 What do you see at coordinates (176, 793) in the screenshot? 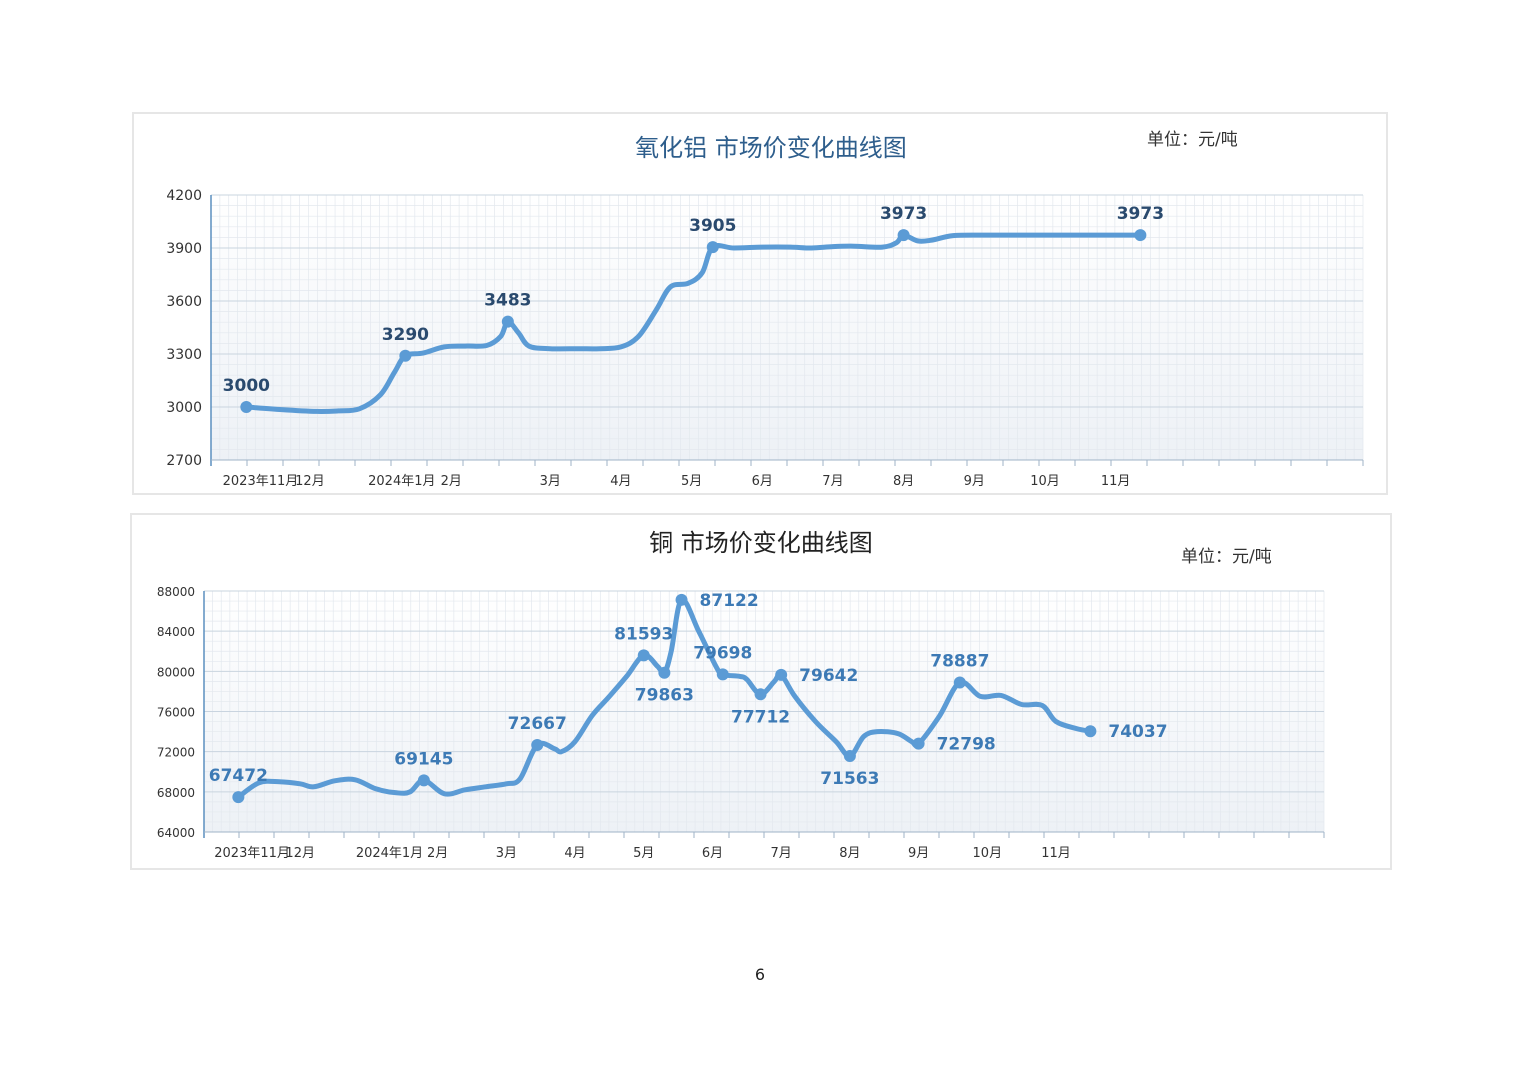
I see `y-tick-label: 68000` at bounding box center [176, 793].